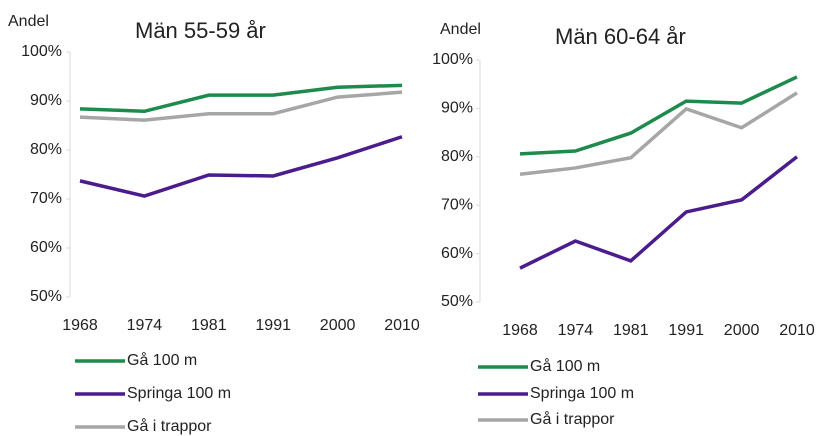  I want to click on chart-title: Män 55-59 år, so click(200, 30).